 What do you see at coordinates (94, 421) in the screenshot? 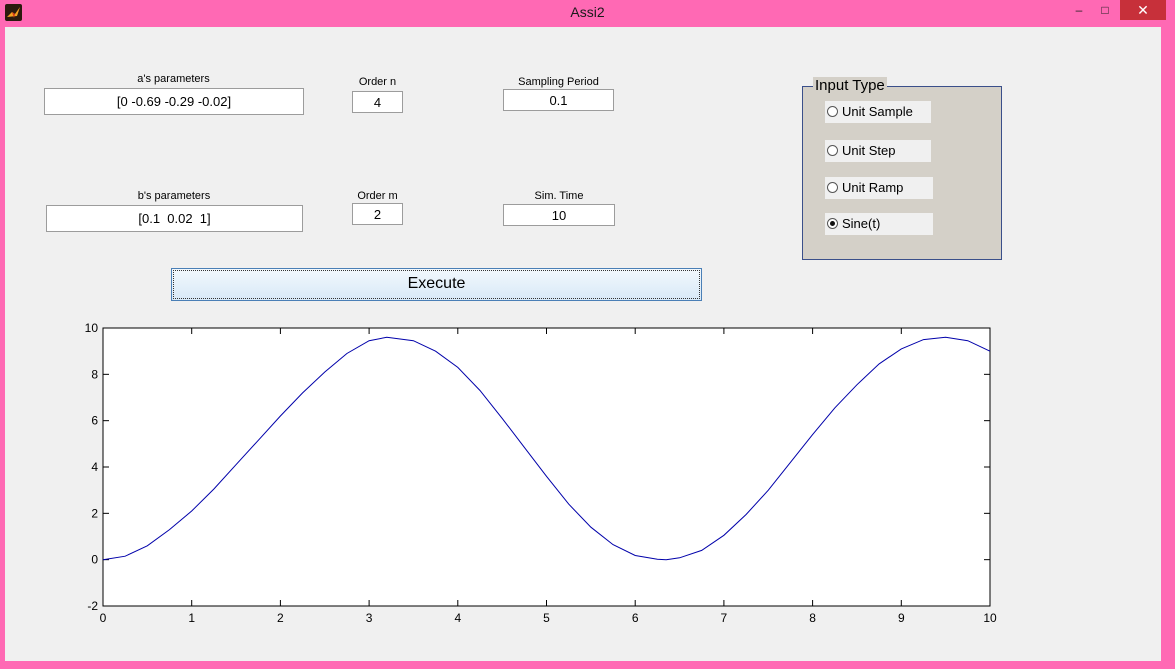
I see `y-tick-label: 6` at bounding box center [94, 421].